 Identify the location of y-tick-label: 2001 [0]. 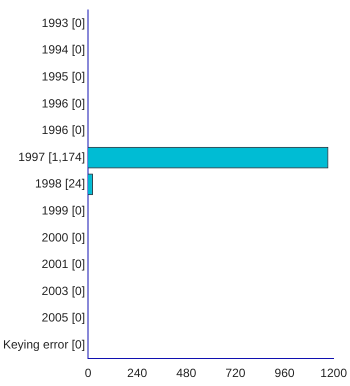
(64, 264).